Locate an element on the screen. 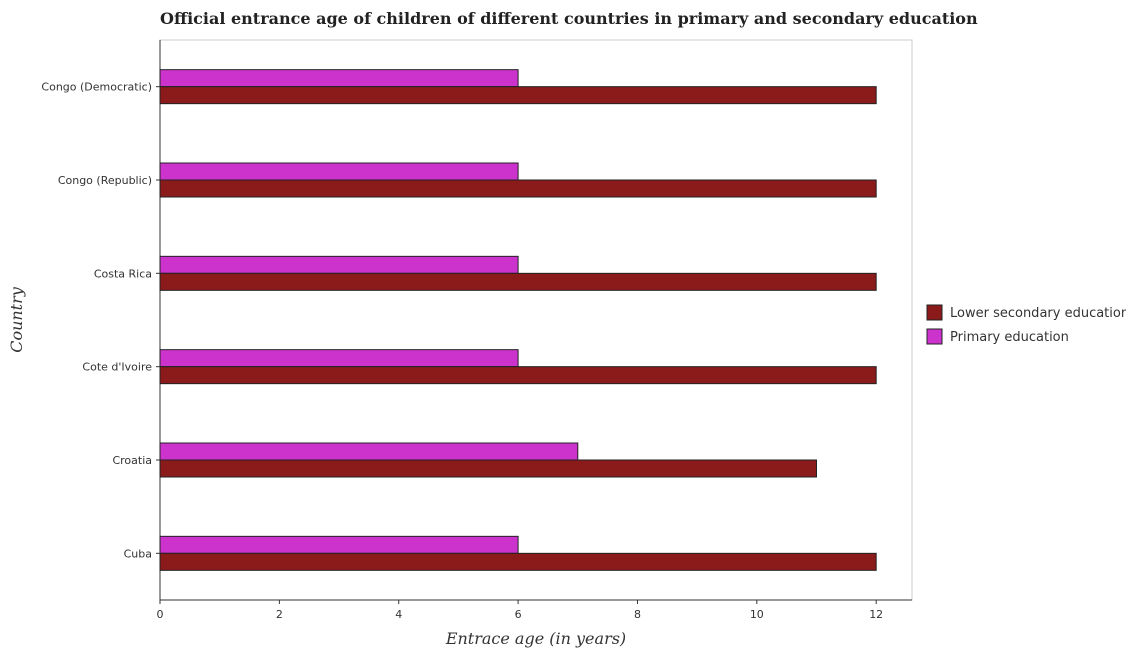  x-tick-layer: 0 2 4 6 8 10 12 is located at coordinates (520, 610).